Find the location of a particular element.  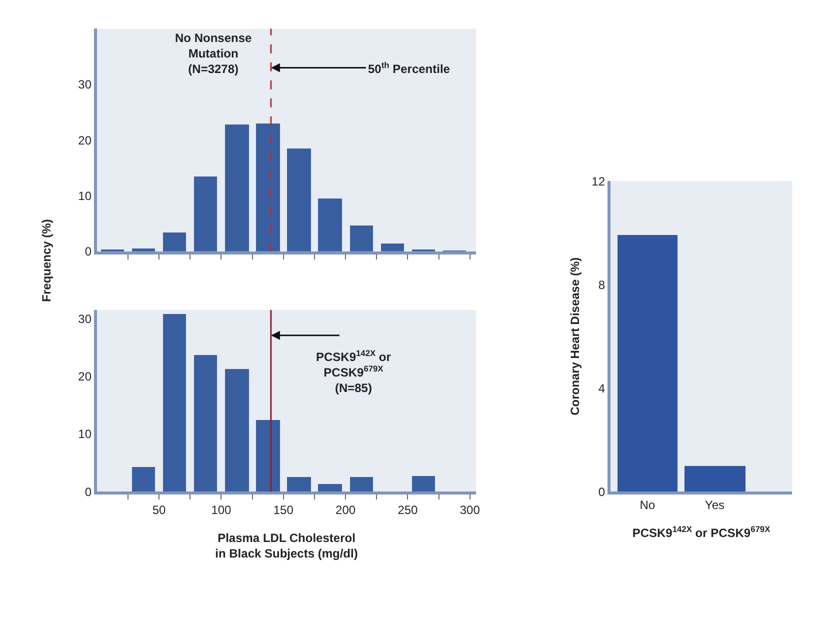

x-axis-title: Plasma LDL Cholesterol in Black Subjects (mg/dl) is located at coordinates (286, 545).